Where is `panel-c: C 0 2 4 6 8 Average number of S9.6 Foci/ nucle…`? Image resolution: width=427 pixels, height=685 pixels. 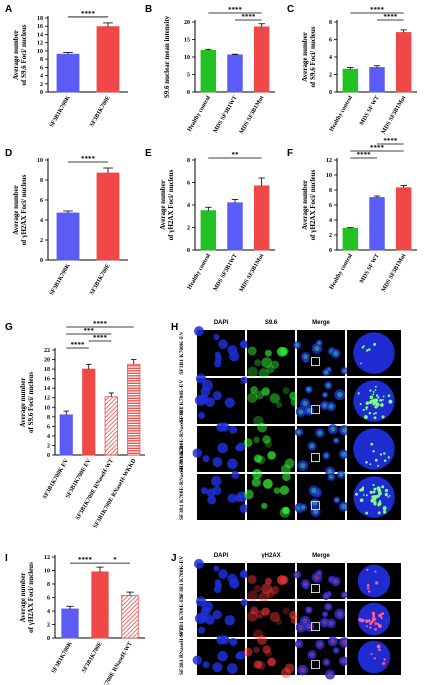
panel-c: C 0 2 4 6 8 Average number of S9.6 Foci/ nucle… is located at coordinates (354, 67).